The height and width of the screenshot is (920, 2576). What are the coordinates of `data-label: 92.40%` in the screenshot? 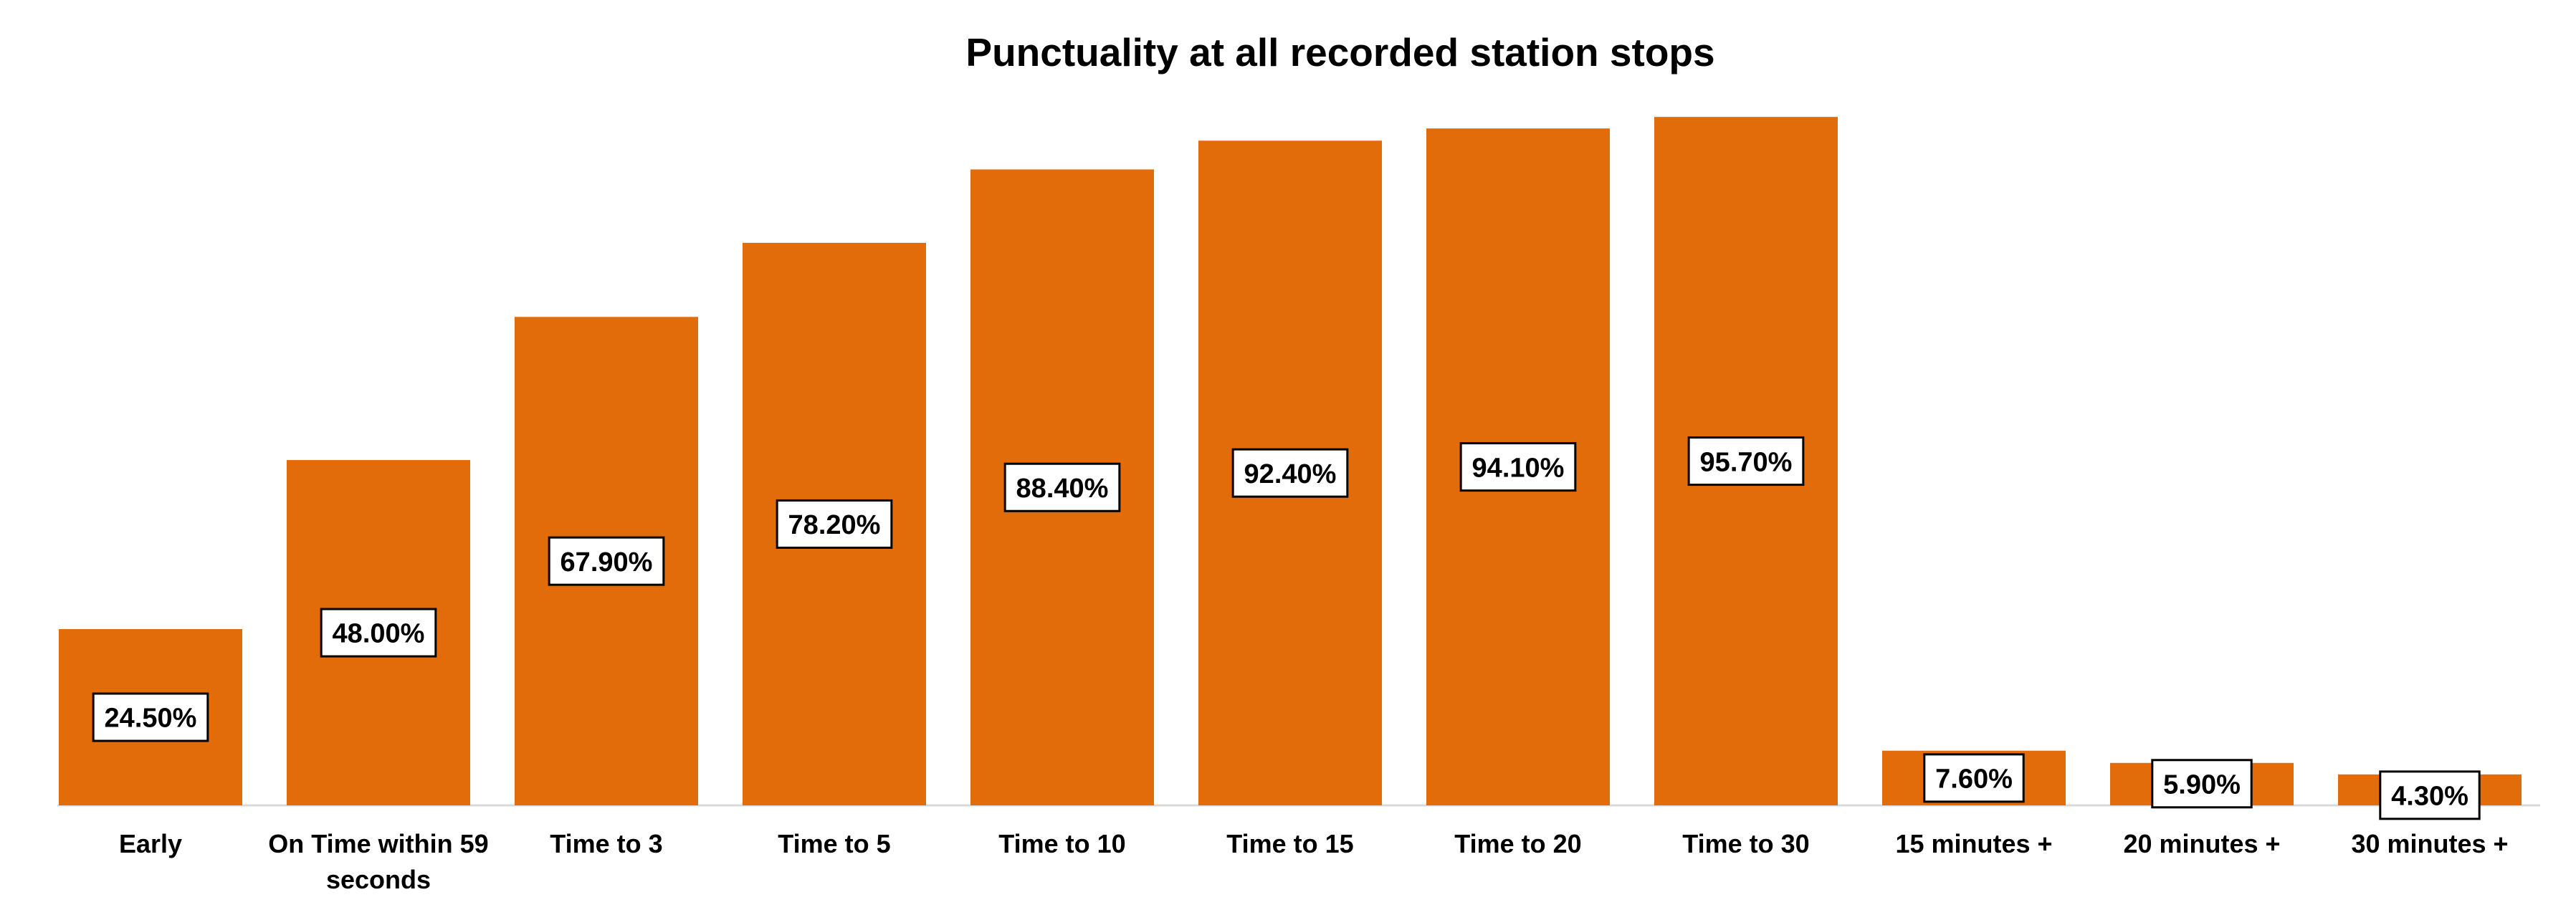 It's located at (1290, 474).